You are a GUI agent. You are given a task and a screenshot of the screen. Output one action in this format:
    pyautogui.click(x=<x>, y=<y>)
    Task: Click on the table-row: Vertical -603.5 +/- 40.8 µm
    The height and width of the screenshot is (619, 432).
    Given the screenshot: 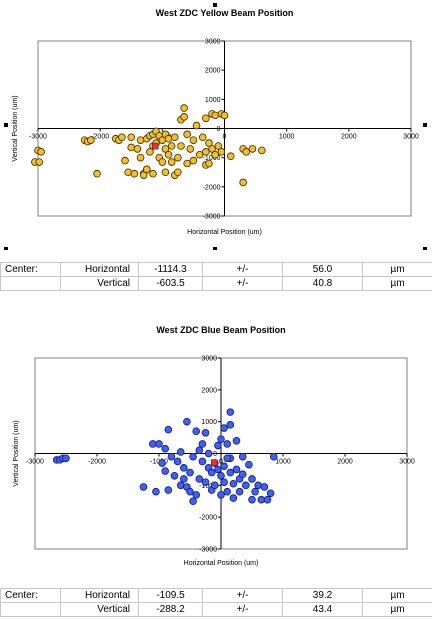 What is the action you would take?
    pyautogui.click(x=216, y=283)
    